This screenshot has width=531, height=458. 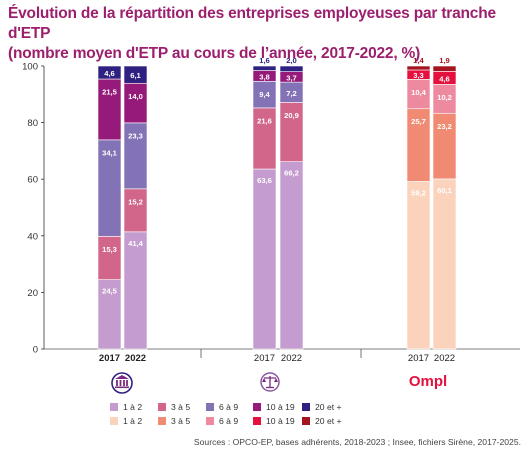 What do you see at coordinates (228, 421) in the screenshot?
I see `legend-label-r2-3: 6 à 9` at bounding box center [228, 421].